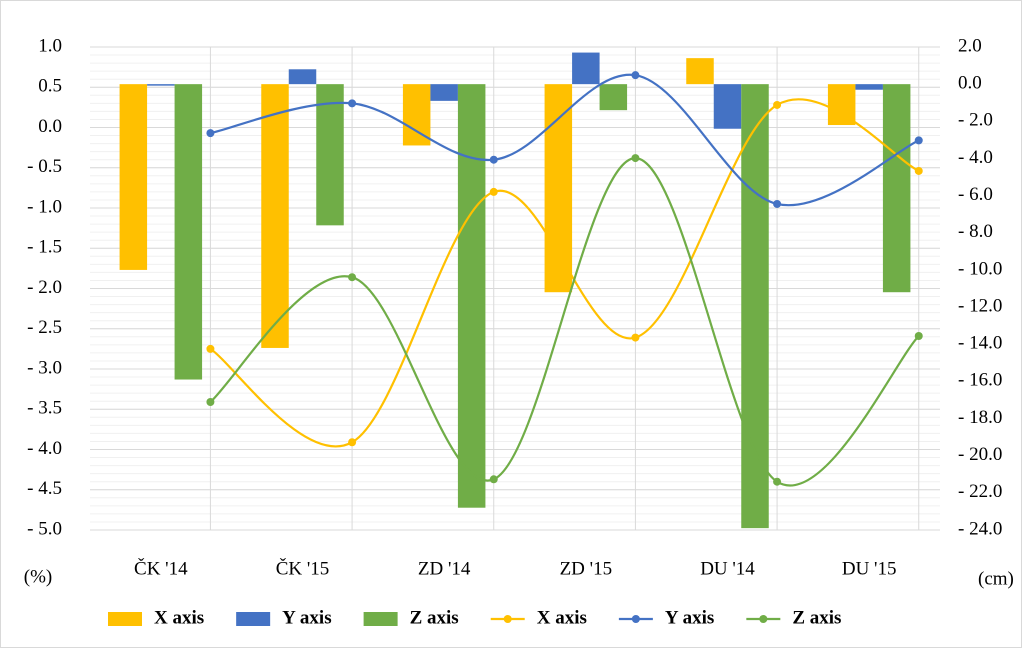  What do you see at coordinates (44, 166) in the screenshot?
I see `y-tick-label: - 0.5` at bounding box center [44, 166].